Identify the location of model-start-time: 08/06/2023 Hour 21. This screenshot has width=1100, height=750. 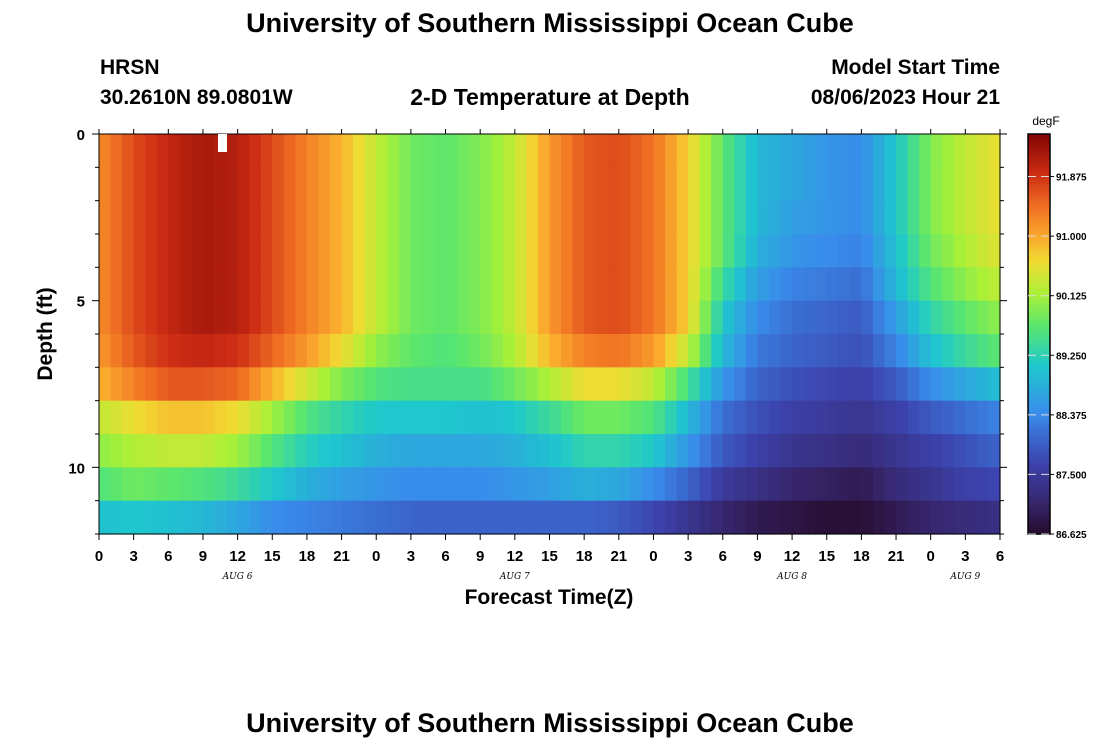
(905, 97).